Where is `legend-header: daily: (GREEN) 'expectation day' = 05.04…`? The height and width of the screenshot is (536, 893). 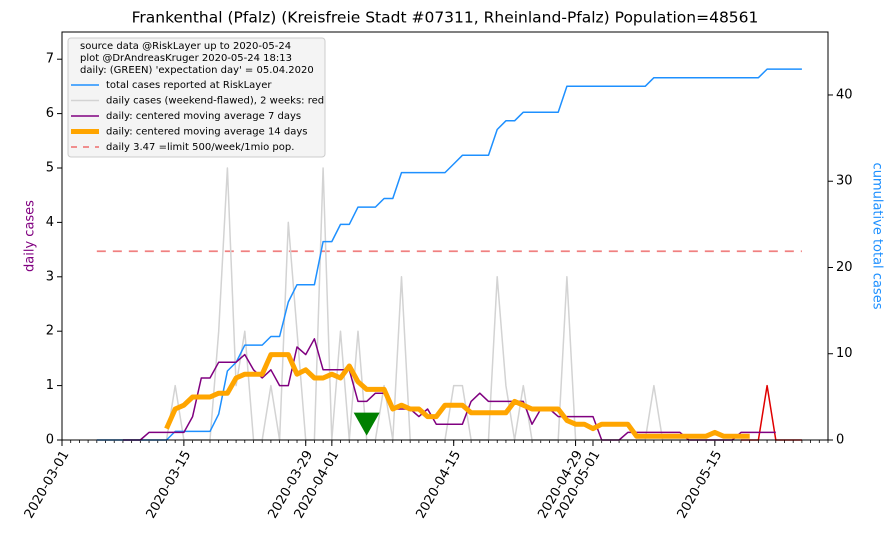
legend-header: daily: (GREEN) 'expectation day' = 05.04… is located at coordinates (197, 70).